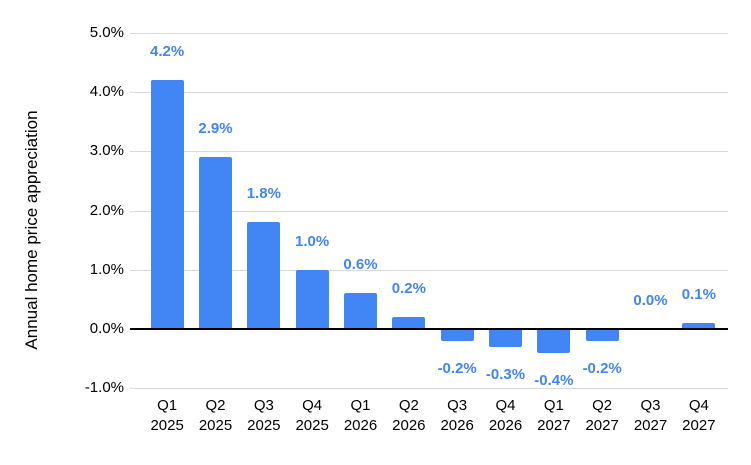 The height and width of the screenshot is (465, 751). Describe the element at coordinates (312, 241) in the screenshot. I see `bar-value-label: 1.0%` at that location.